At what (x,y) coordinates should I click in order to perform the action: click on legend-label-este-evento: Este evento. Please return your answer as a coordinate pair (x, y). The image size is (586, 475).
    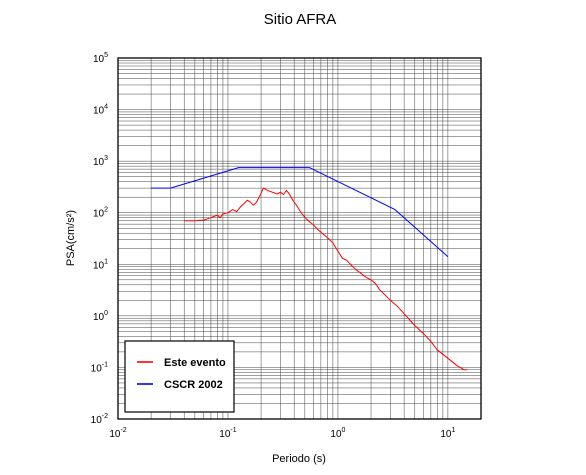
    Looking at the image, I should click on (195, 363).